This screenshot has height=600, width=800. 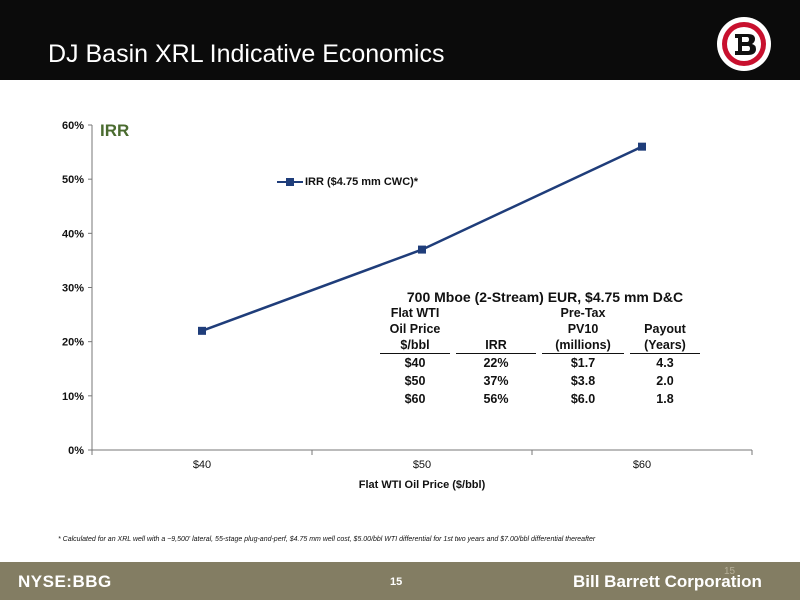 I want to click on ticker-symbol: NYSE:BBG, so click(x=65, y=581).